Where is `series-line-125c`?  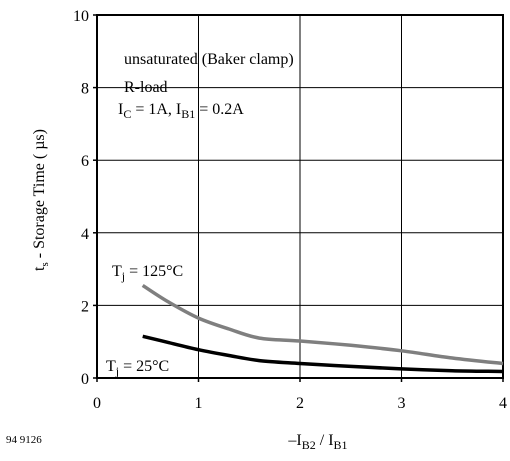
series-line-125c is located at coordinates (322, 324).